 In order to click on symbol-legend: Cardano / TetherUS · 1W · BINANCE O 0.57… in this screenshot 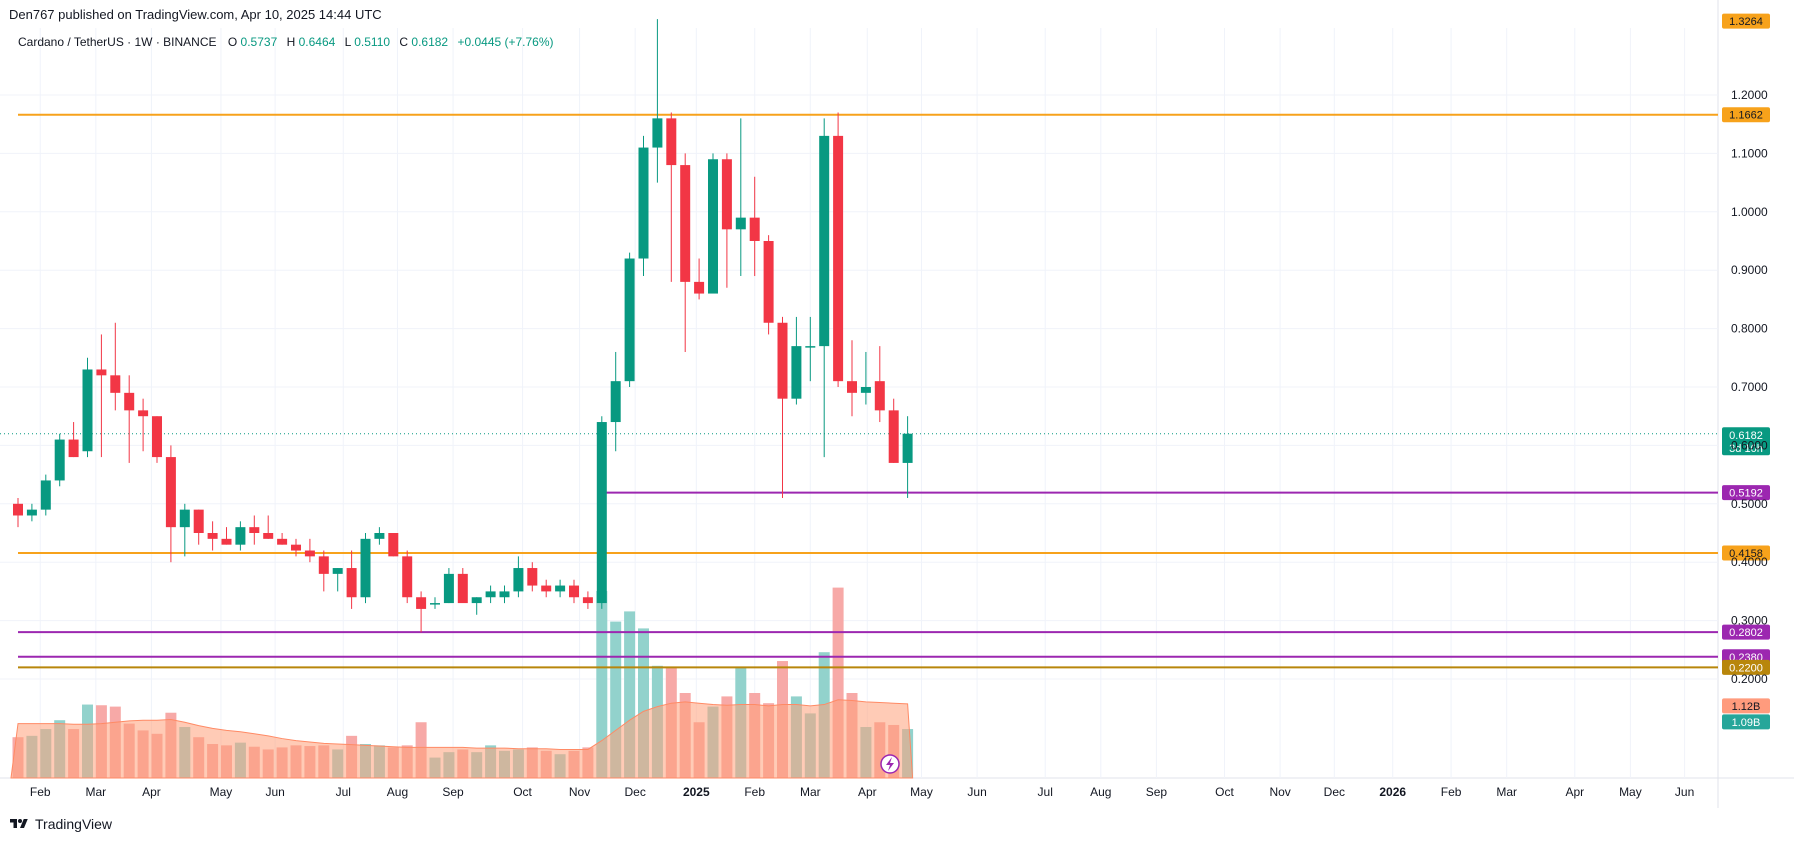, I will do `click(286, 42)`.